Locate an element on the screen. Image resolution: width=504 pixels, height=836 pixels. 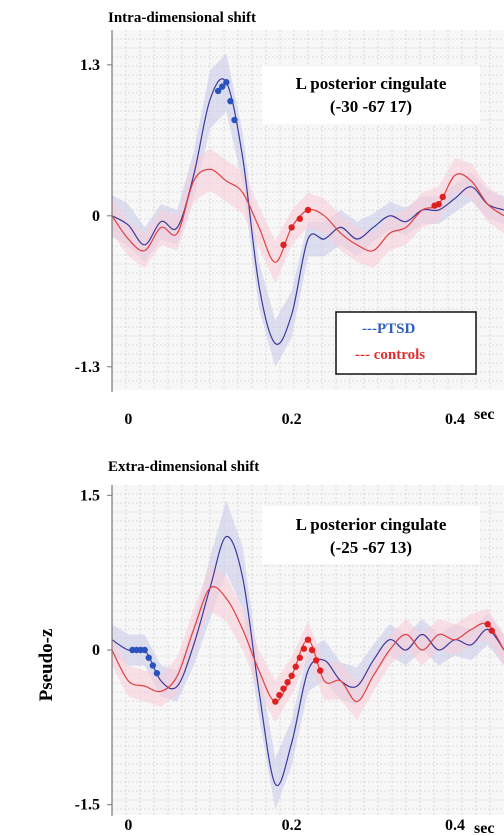
roi-annotation: L posterior cingulate (-25 -67 13) is located at coordinates (371, 535).